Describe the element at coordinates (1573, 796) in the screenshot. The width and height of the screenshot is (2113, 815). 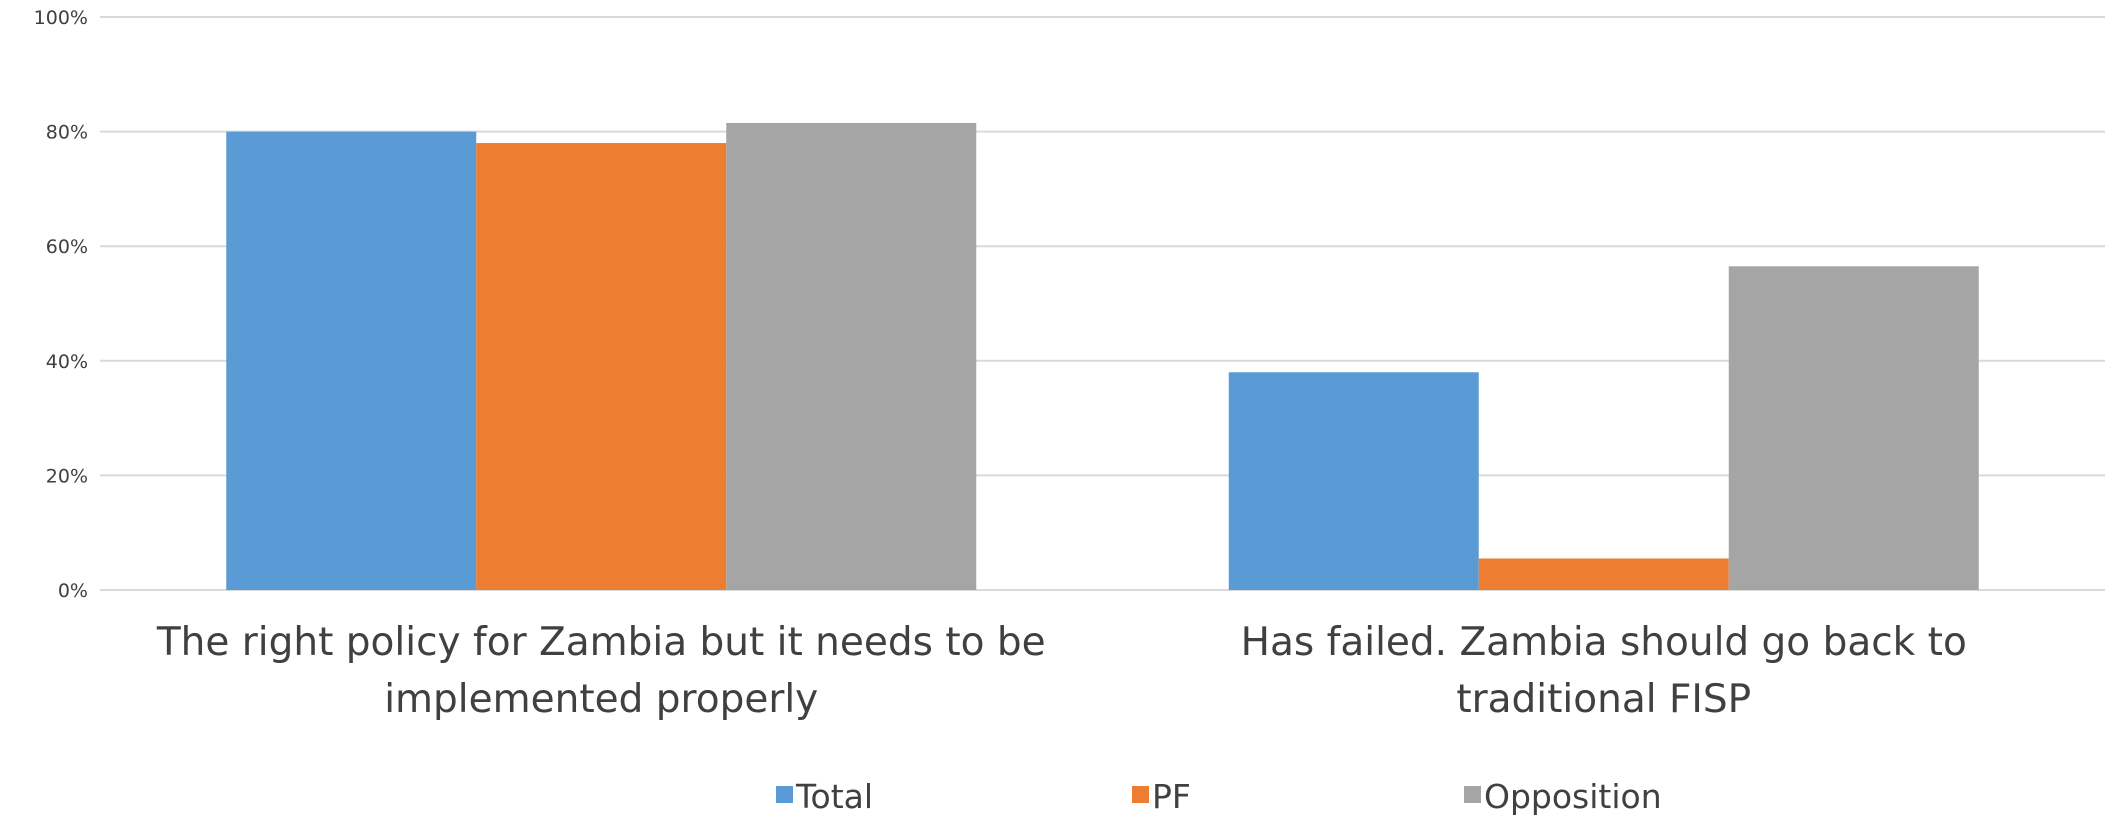
I see `legend-label-opposition: Opposition` at that location.